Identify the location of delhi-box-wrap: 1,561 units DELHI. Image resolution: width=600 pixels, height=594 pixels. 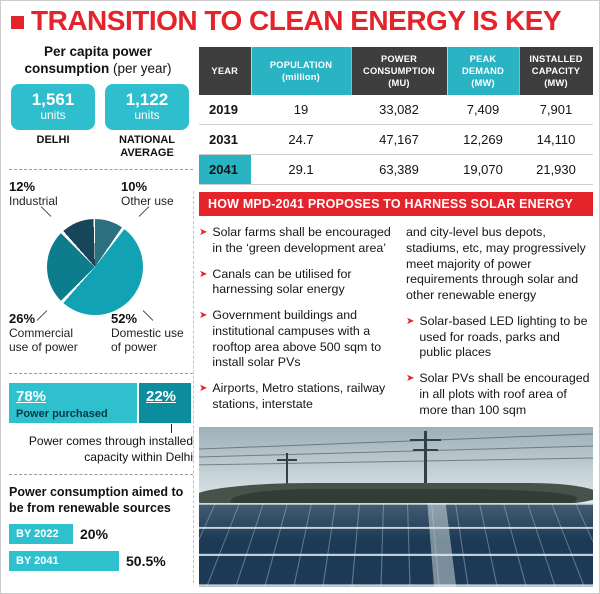
(53, 121).